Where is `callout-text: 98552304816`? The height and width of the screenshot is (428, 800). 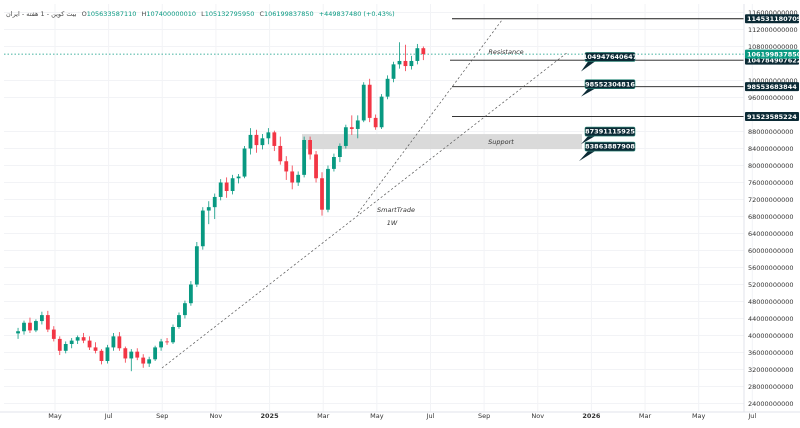 callout-text: 98552304816 is located at coordinates (610, 84).